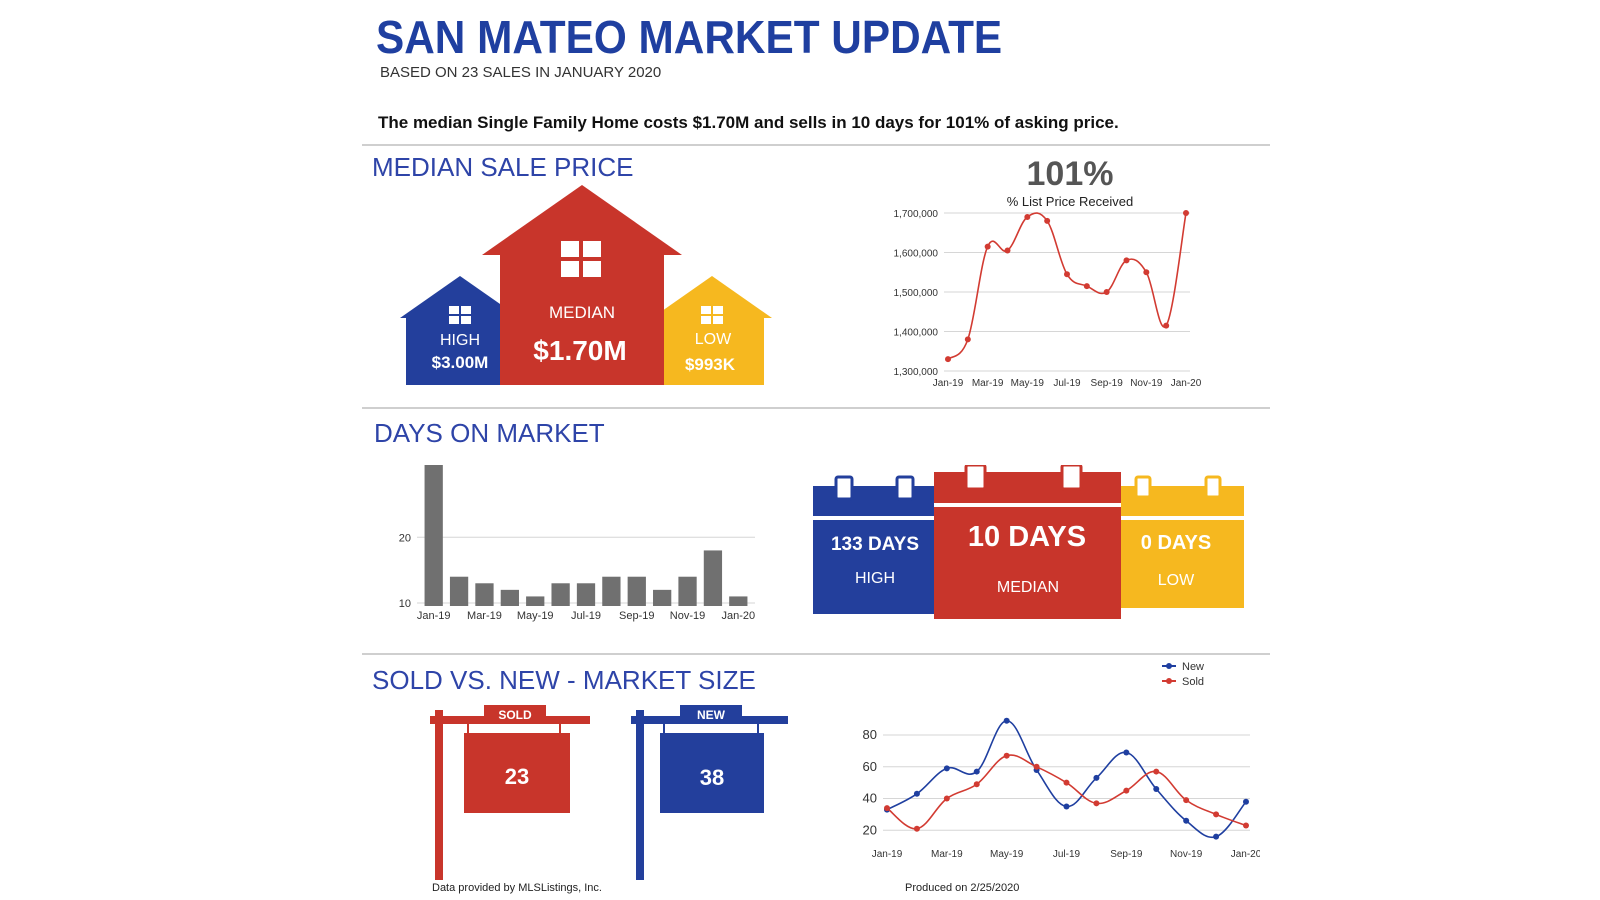 This screenshot has width=1600, height=900. What do you see at coordinates (582, 312) in the screenshot?
I see `house-median-label: MEDIAN` at bounding box center [582, 312].